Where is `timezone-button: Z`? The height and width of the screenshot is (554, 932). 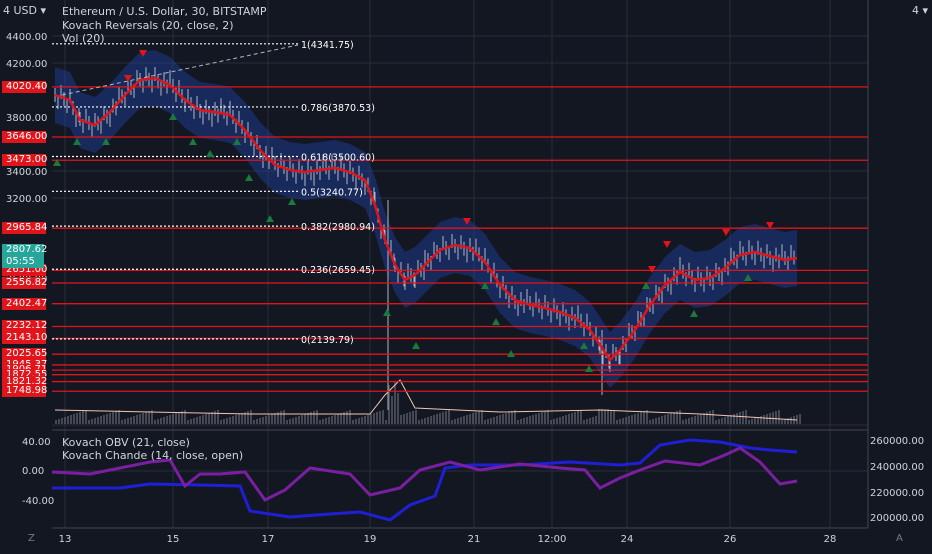 timezone-button: Z is located at coordinates (31, 538).